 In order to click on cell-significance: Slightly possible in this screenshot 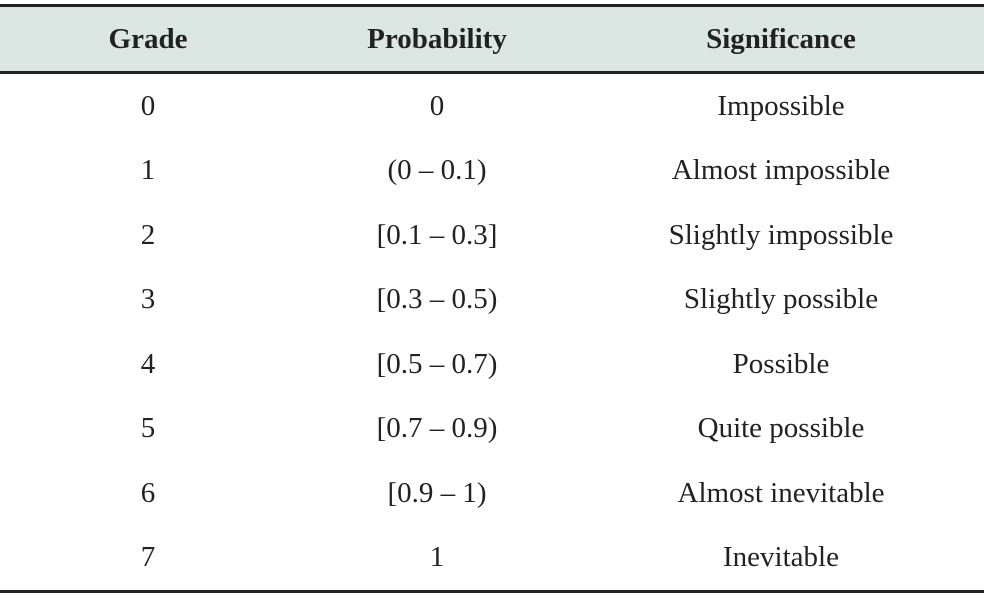, I will do `click(781, 299)`.